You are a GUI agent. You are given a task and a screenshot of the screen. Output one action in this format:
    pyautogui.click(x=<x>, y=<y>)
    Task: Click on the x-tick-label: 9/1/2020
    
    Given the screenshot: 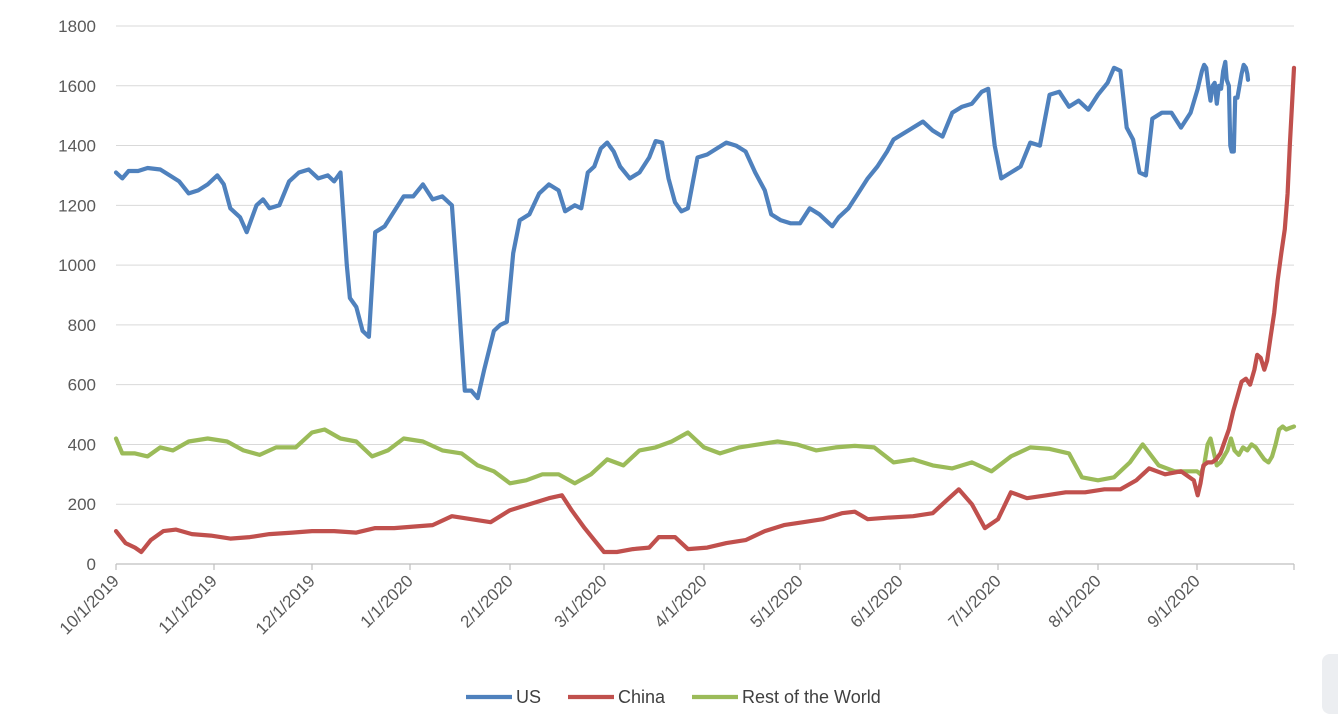 What is the action you would take?
    pyautogui.click(x=1174, y=601)
    